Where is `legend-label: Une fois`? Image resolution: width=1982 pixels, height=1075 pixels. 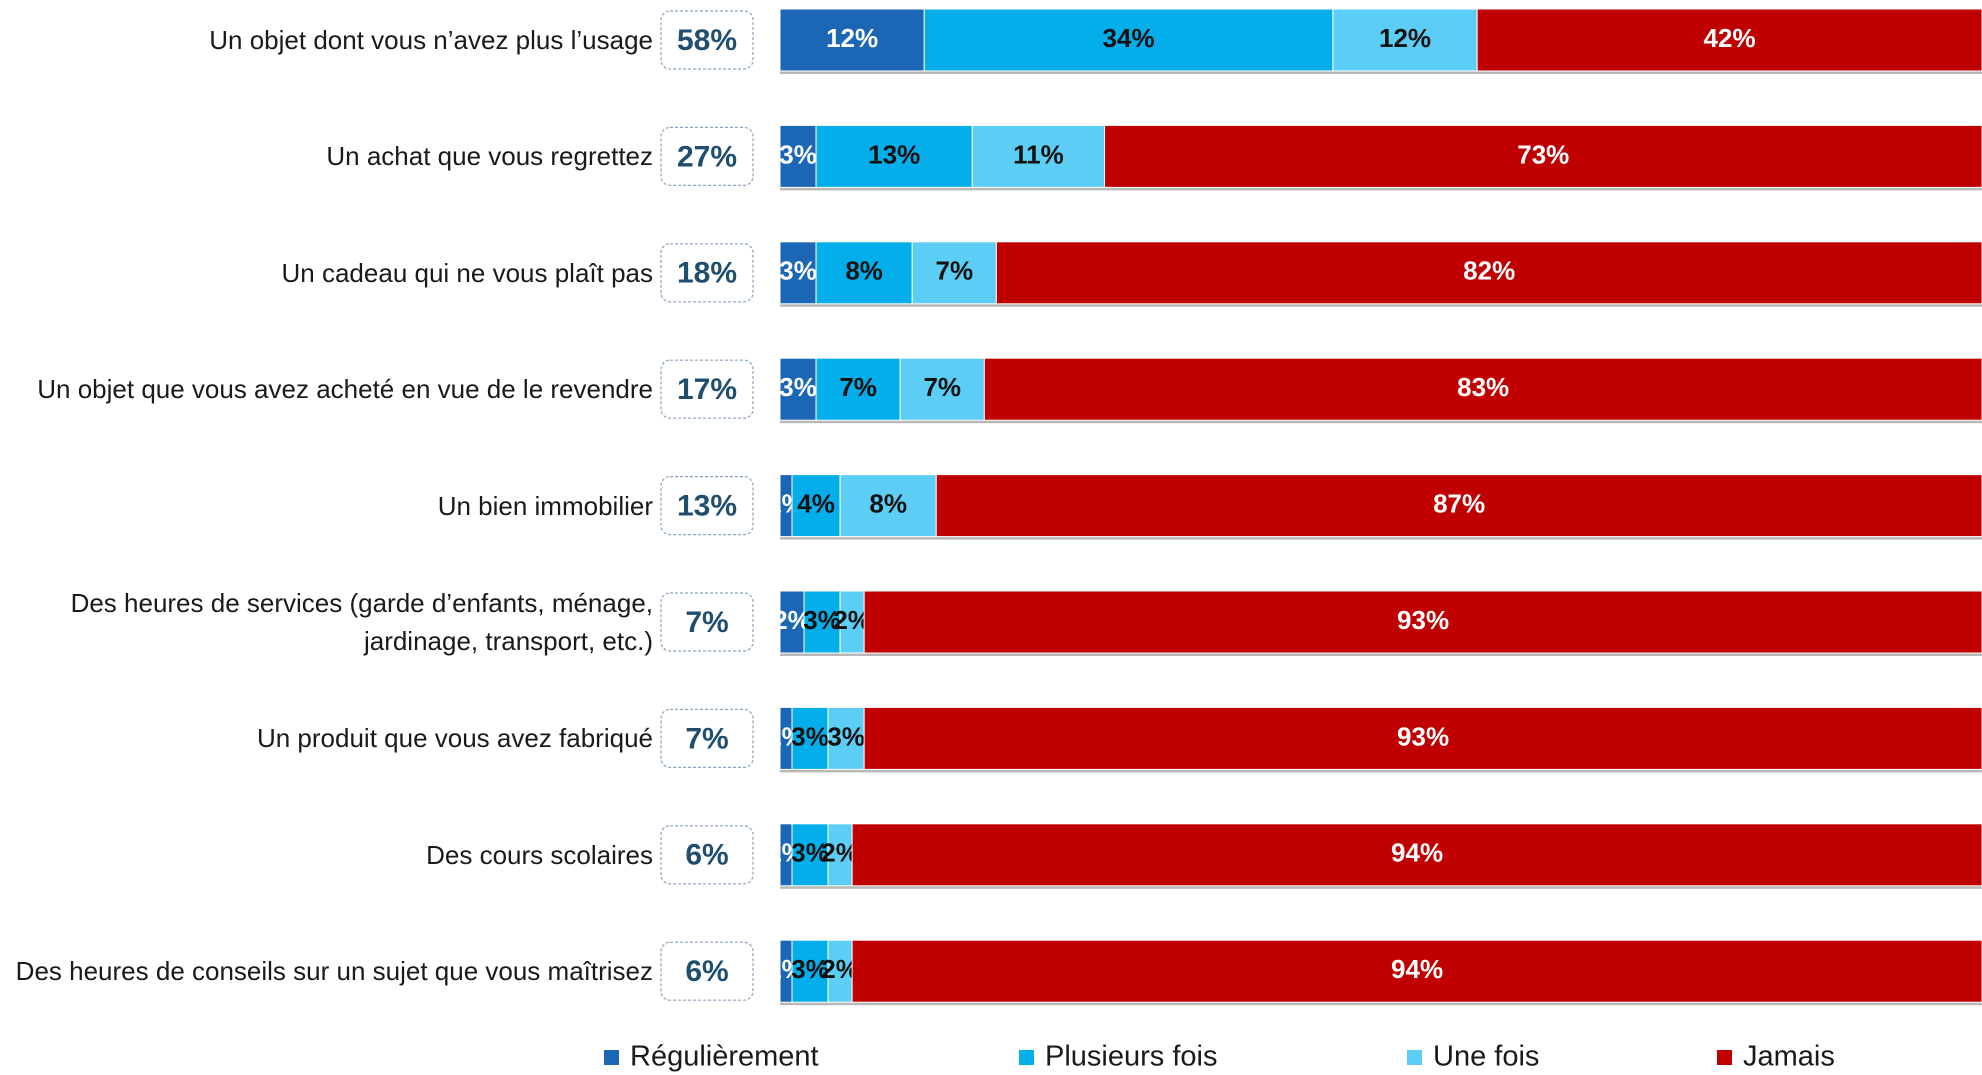
legend-label: Une fois is located at coordinates (1486, 1057).